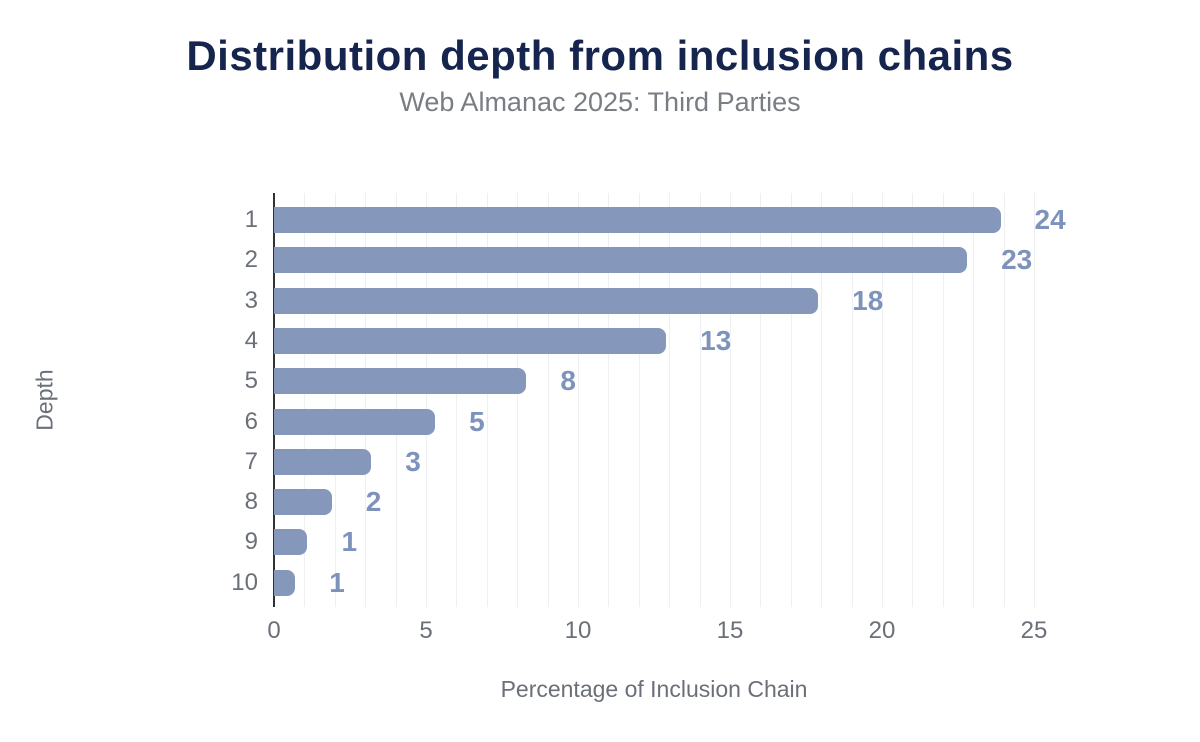 This screenshot has height=742, width=1200. I want to click on y-axis-line, so click(274, 400).